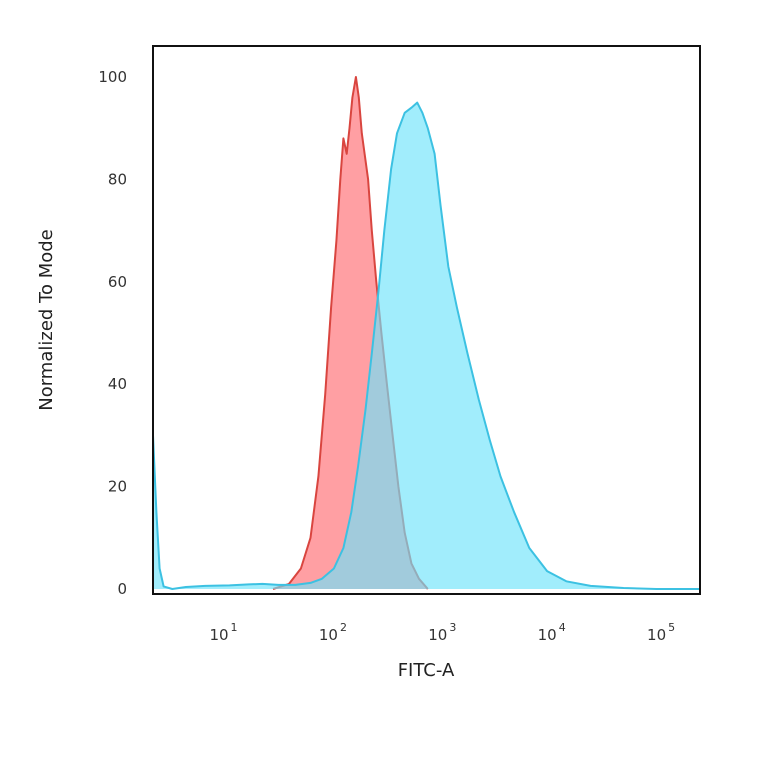  What do you see at coordinates (117, 384) in the screenshot?
I see `y-tick-label: 40` at bounding box center [117, 384].